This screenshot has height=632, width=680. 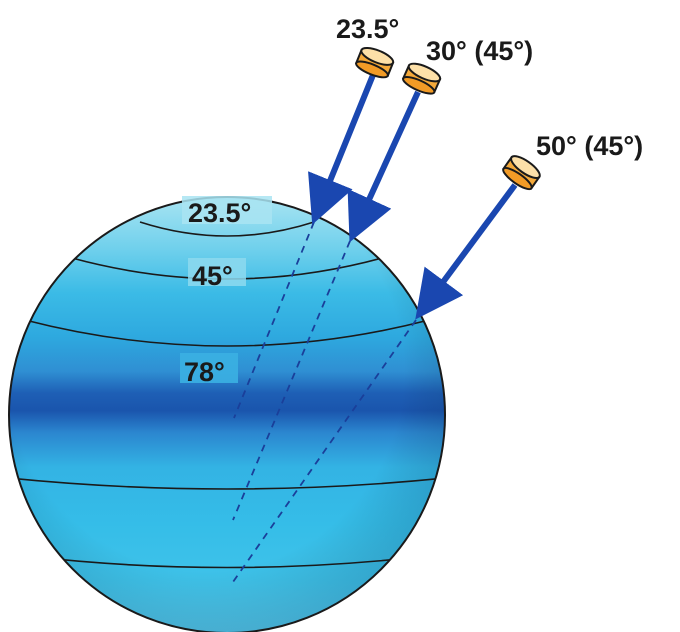 I want to click on latitude-label-23-5: 23.5°, so click(x=219, y=213).